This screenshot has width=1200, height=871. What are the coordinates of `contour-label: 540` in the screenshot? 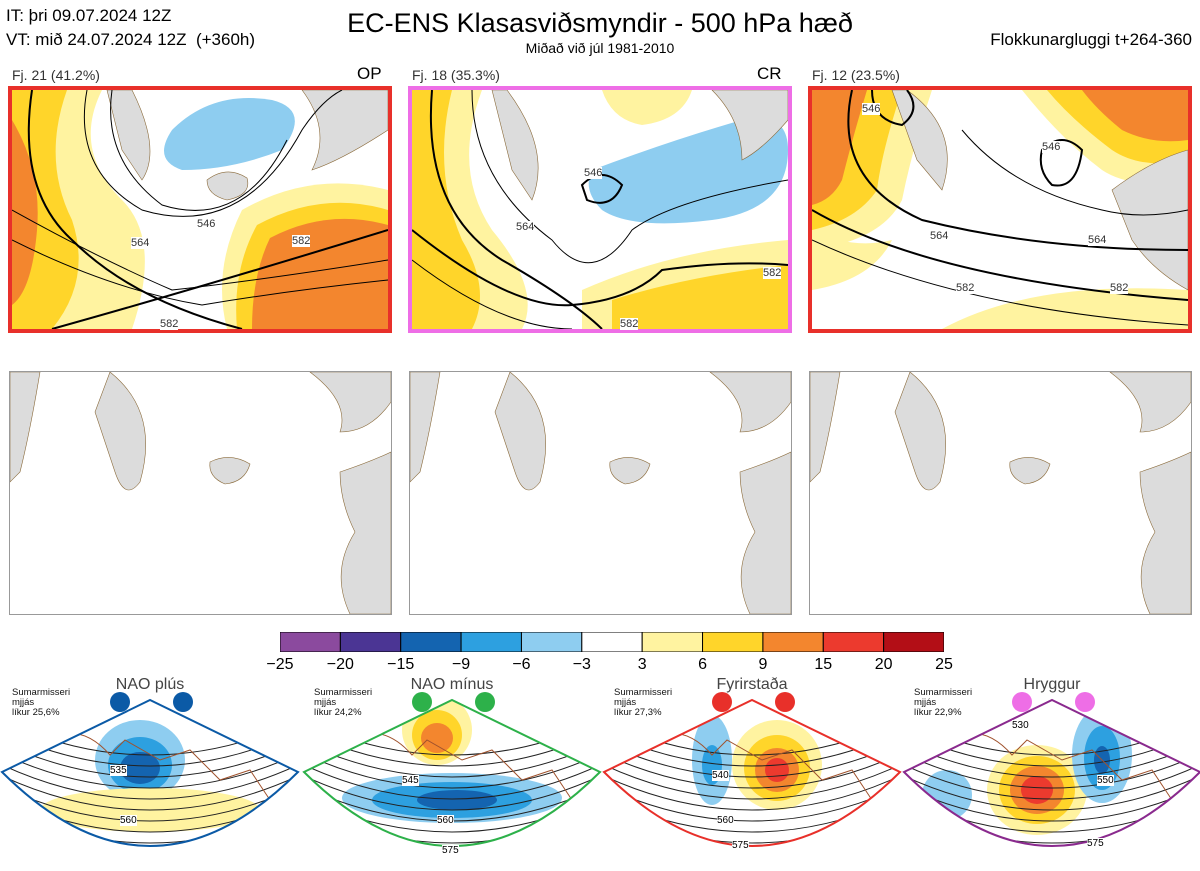 It's located at (720, 775).